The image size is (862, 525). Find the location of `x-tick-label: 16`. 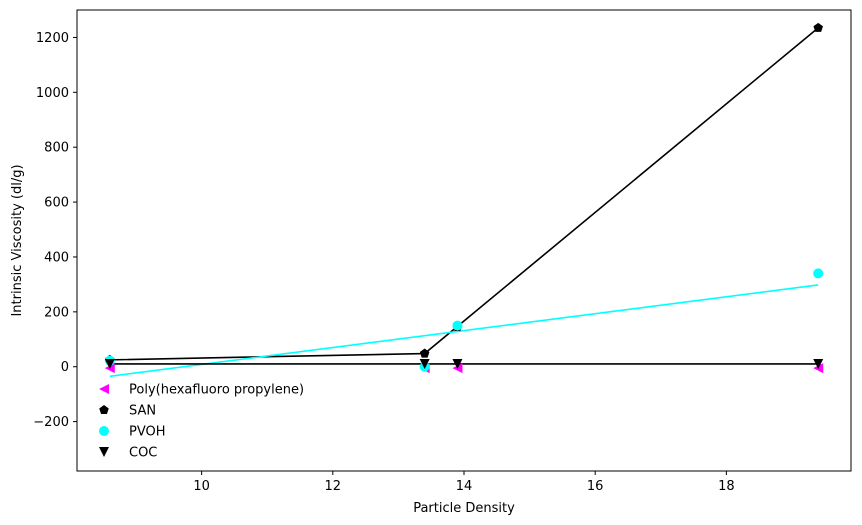

x-tick-label: 16 is located at coordinates (595, 486).